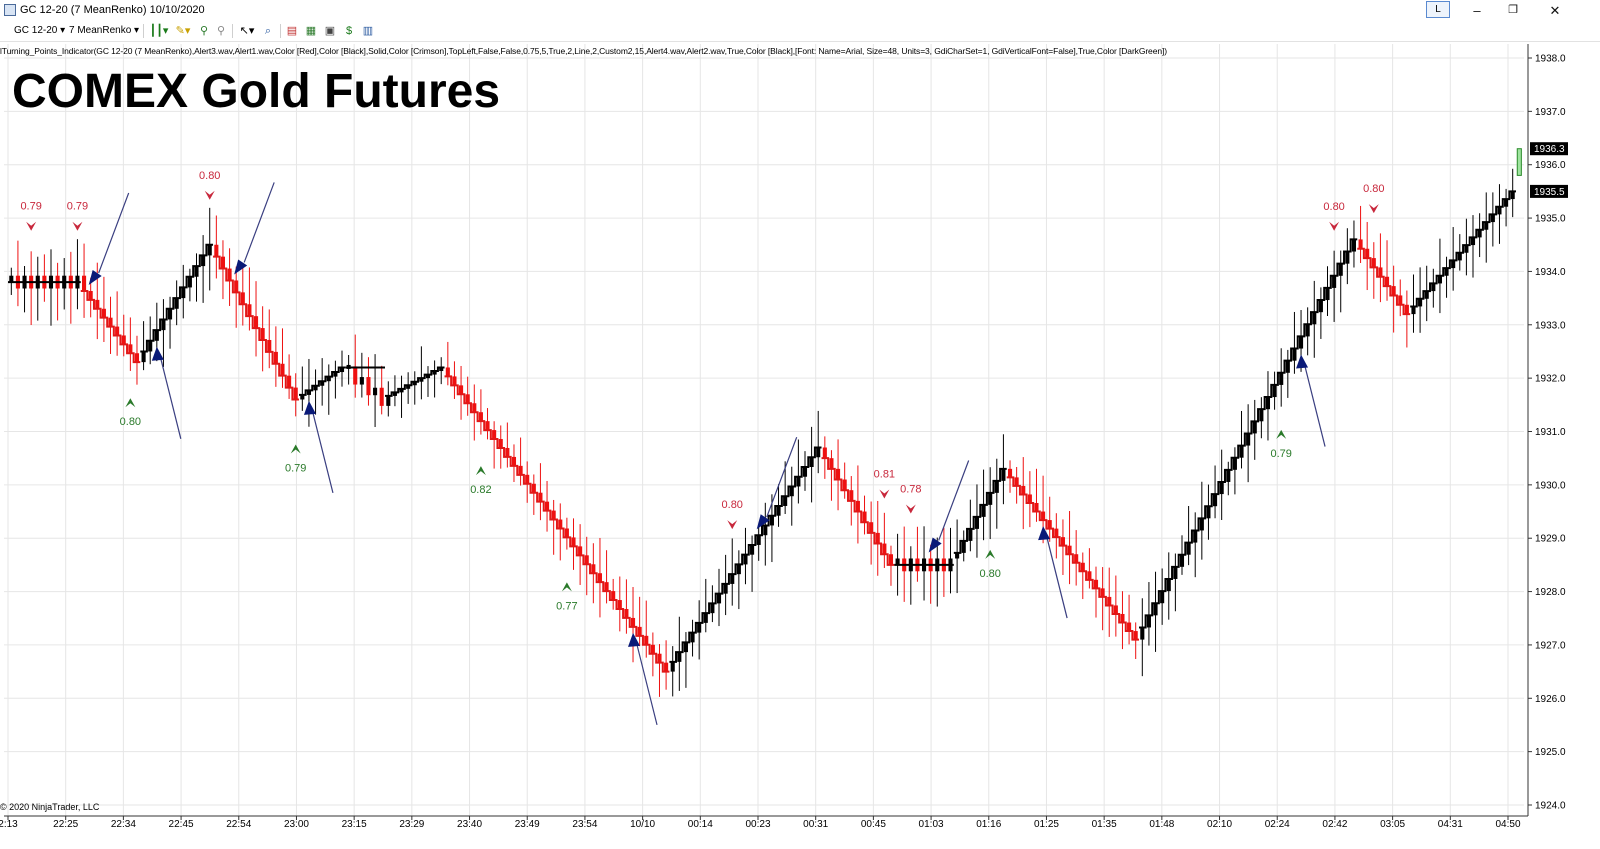 The image size is (1600, 849). Describe the element at coordinates (247, 31) in the screenshot. I see `cursor-icon: ↖▾` at that location.